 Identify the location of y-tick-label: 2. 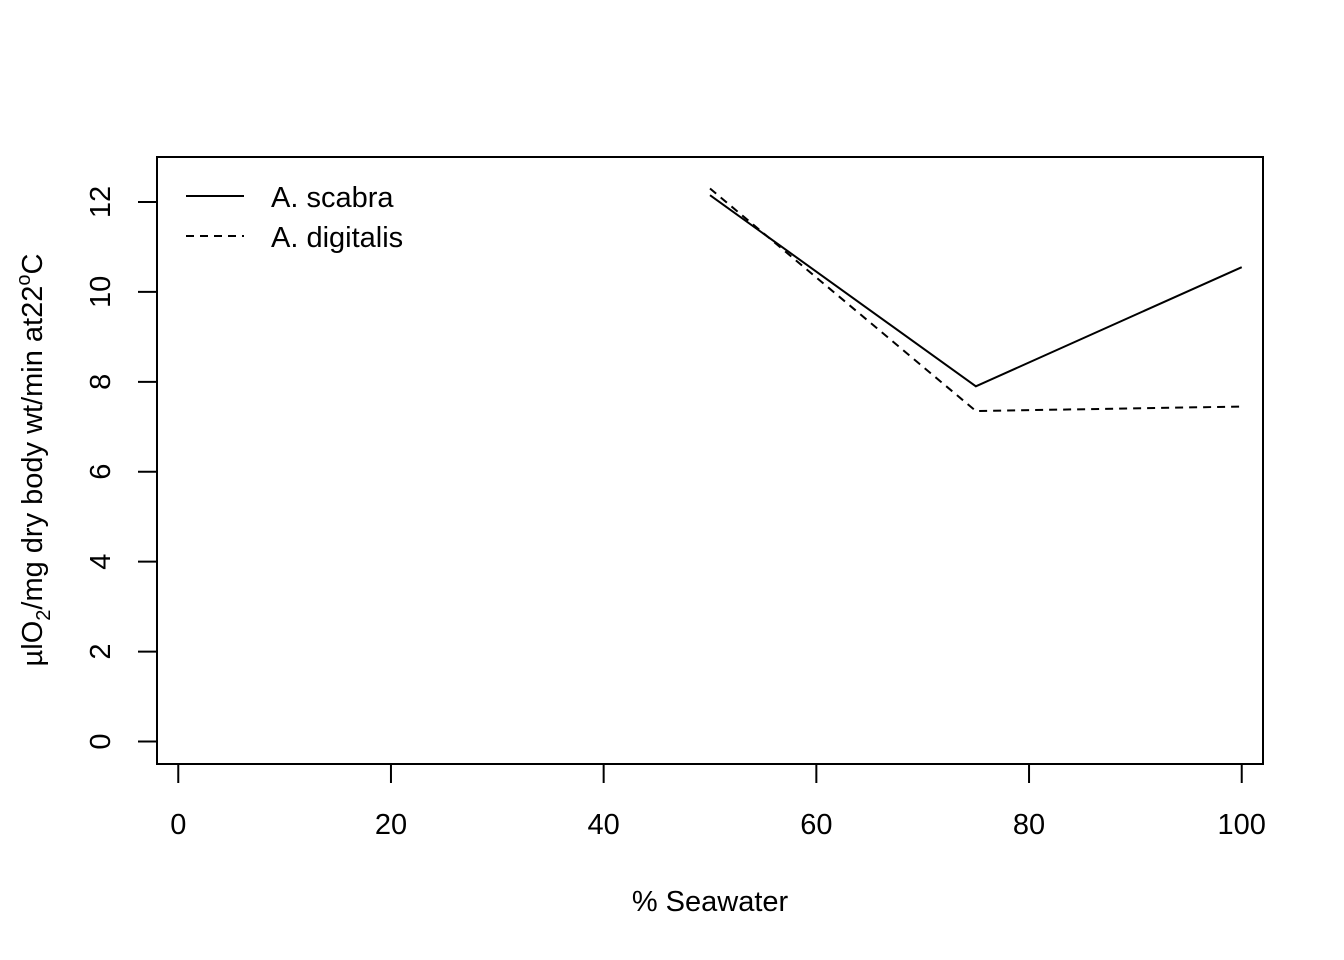
(101, 652).